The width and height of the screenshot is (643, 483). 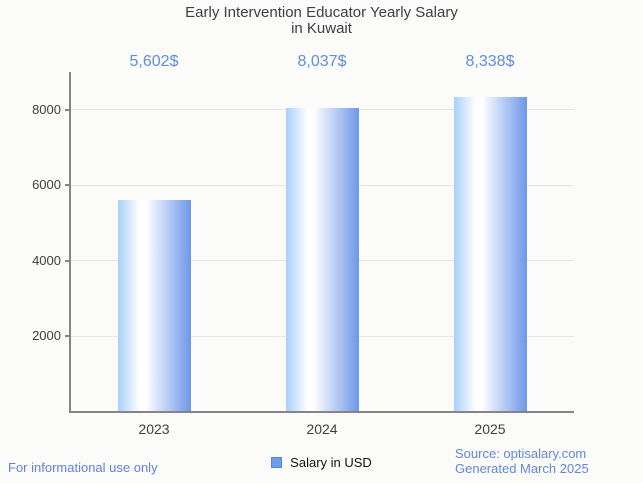 What do you see at coordinates (46, 185) in the screenshot?
I see `y-tick-label-6000: 6000` at bounding box center [46, 185].